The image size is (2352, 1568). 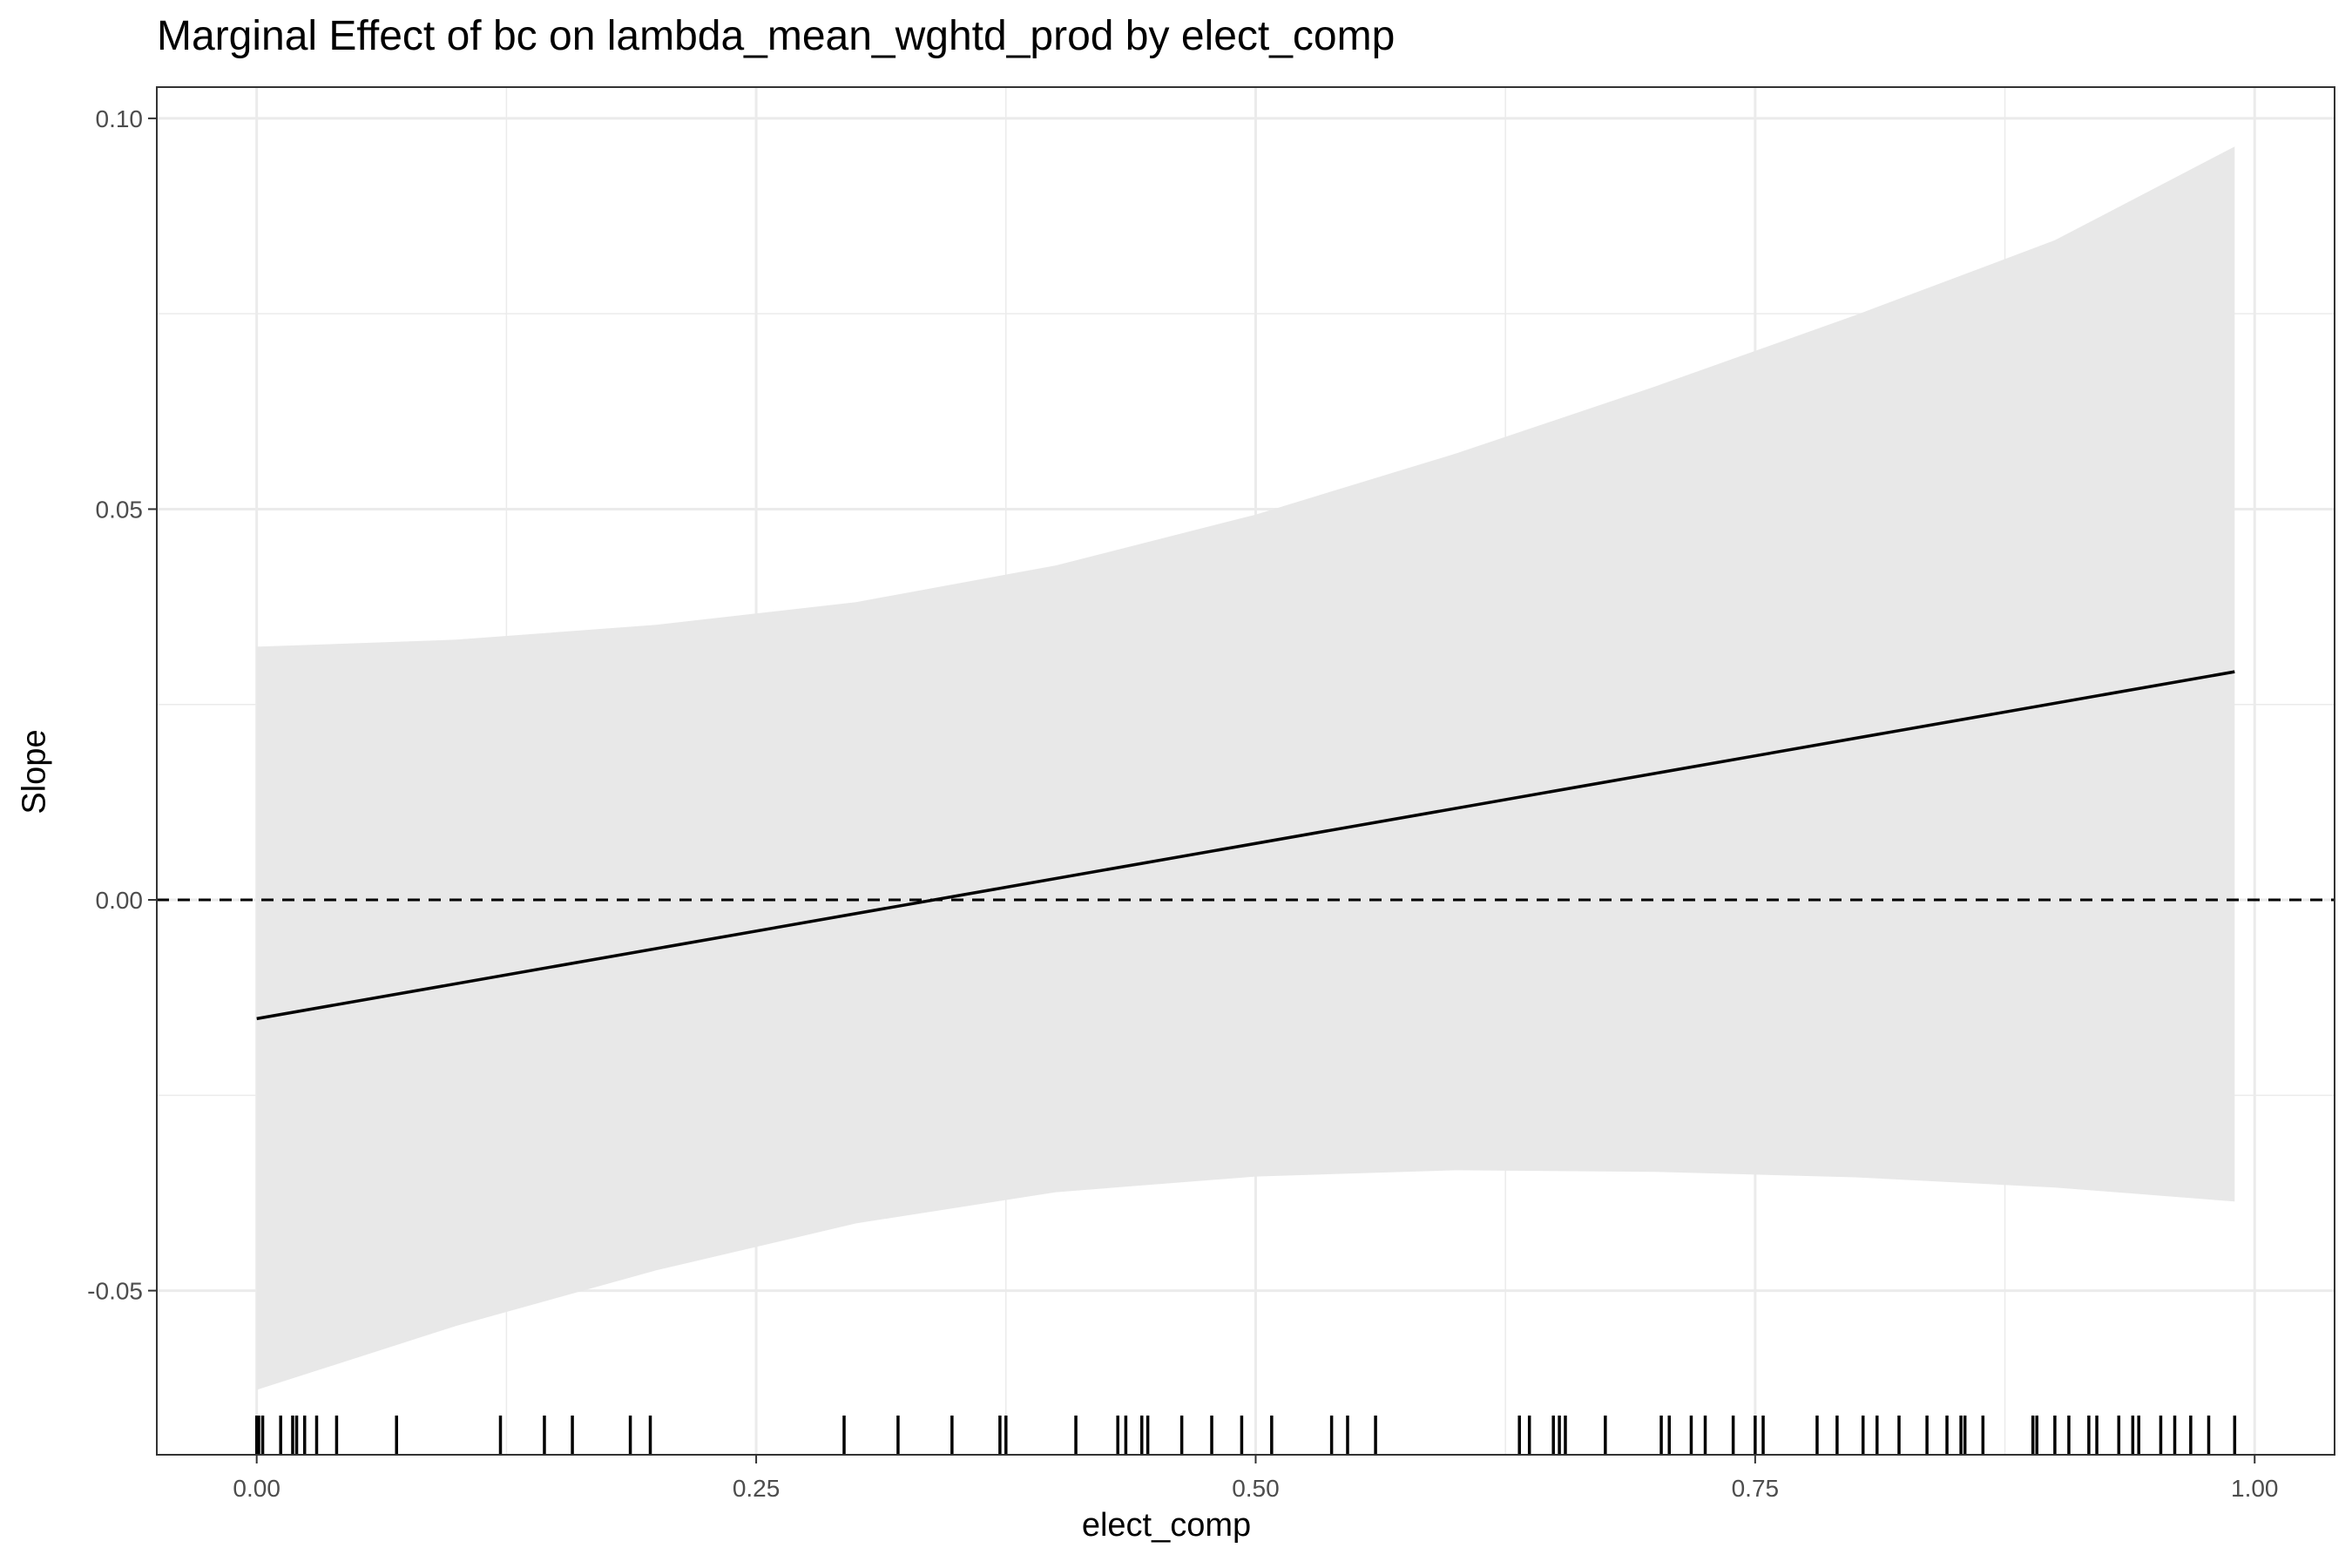 What do you see at coordinates (256, 1488) in the screenshot?
I see `x-tick-label: 0.00` at bounding box center [256, 1488].